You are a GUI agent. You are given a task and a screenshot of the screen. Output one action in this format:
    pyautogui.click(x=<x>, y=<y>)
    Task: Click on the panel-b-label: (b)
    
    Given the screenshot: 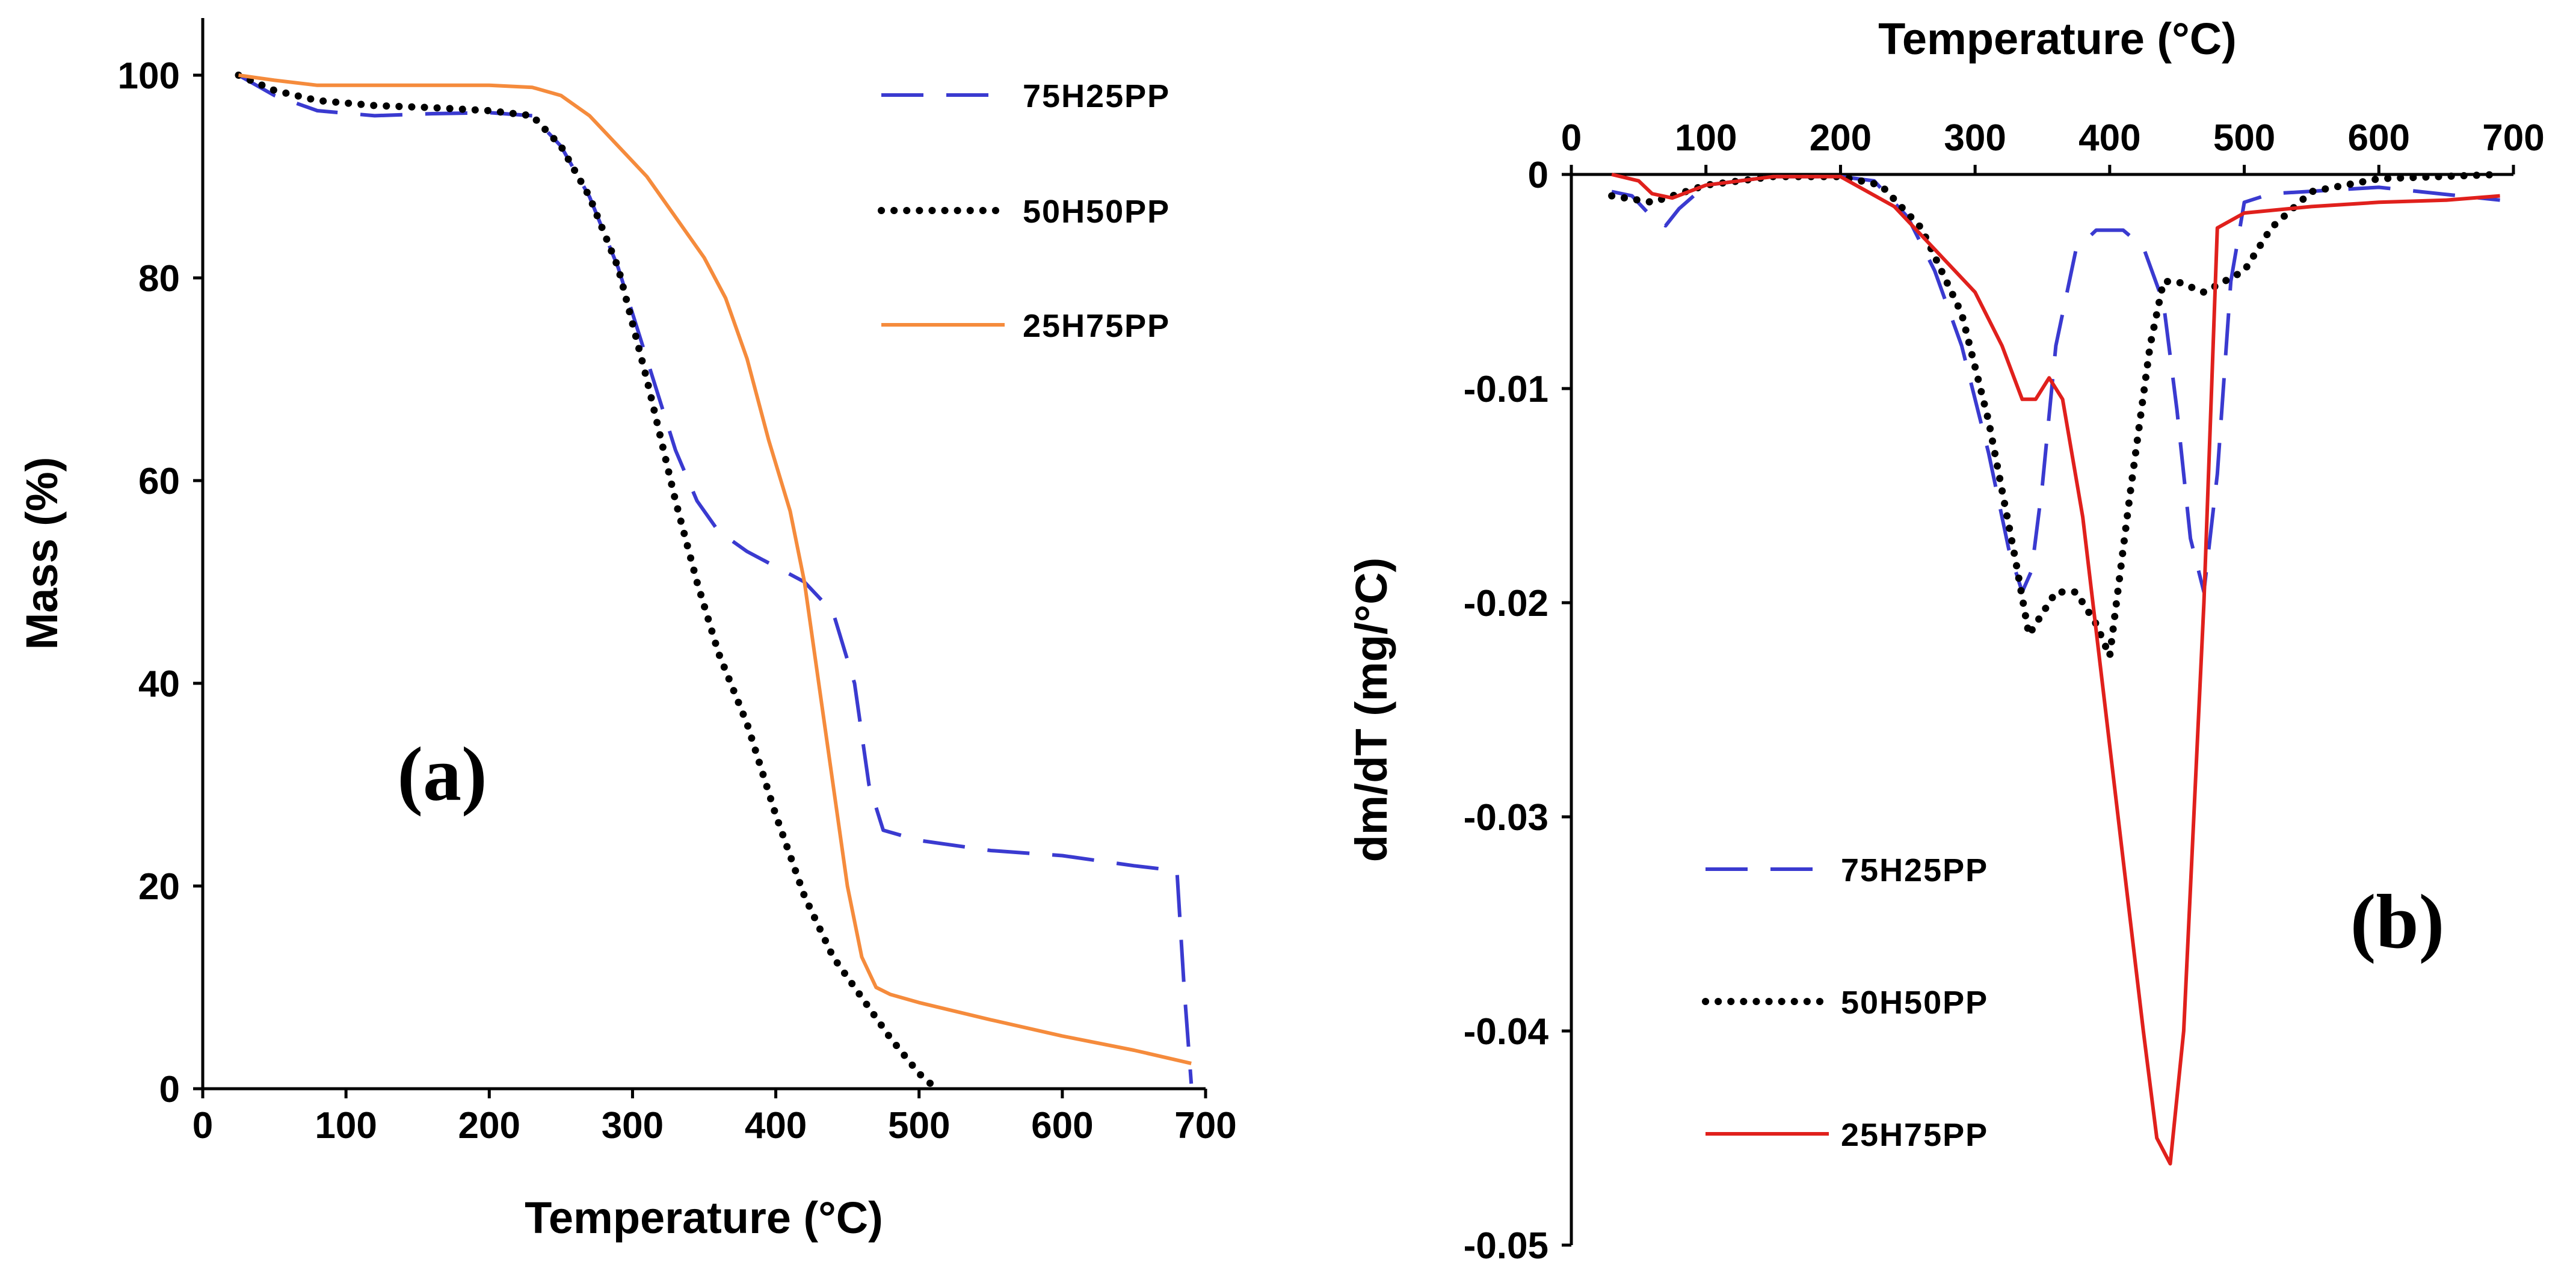 What is the action you would take?
    pyautogui.click(x=2397, y=921)
    